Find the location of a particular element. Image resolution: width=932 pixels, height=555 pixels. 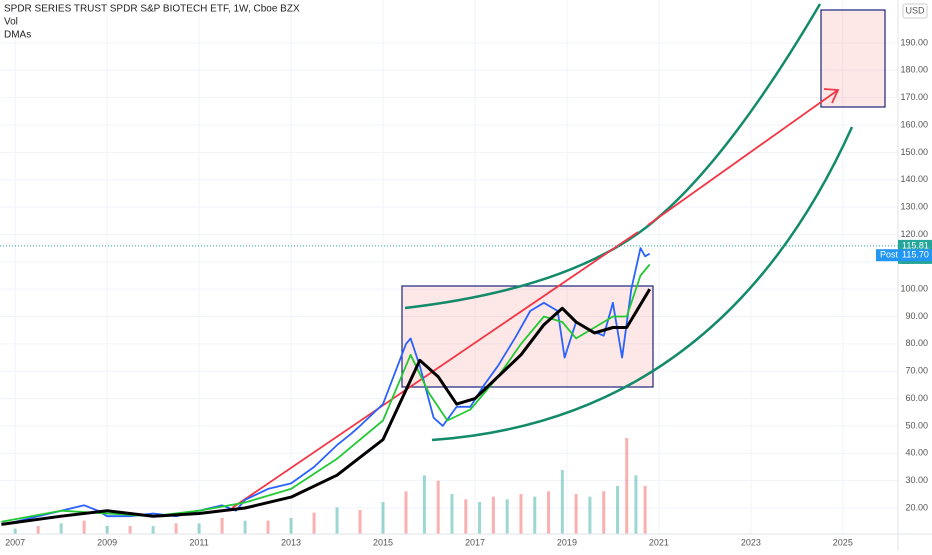

y-tick-label: 190.00 is located at coordinates (914, 42).